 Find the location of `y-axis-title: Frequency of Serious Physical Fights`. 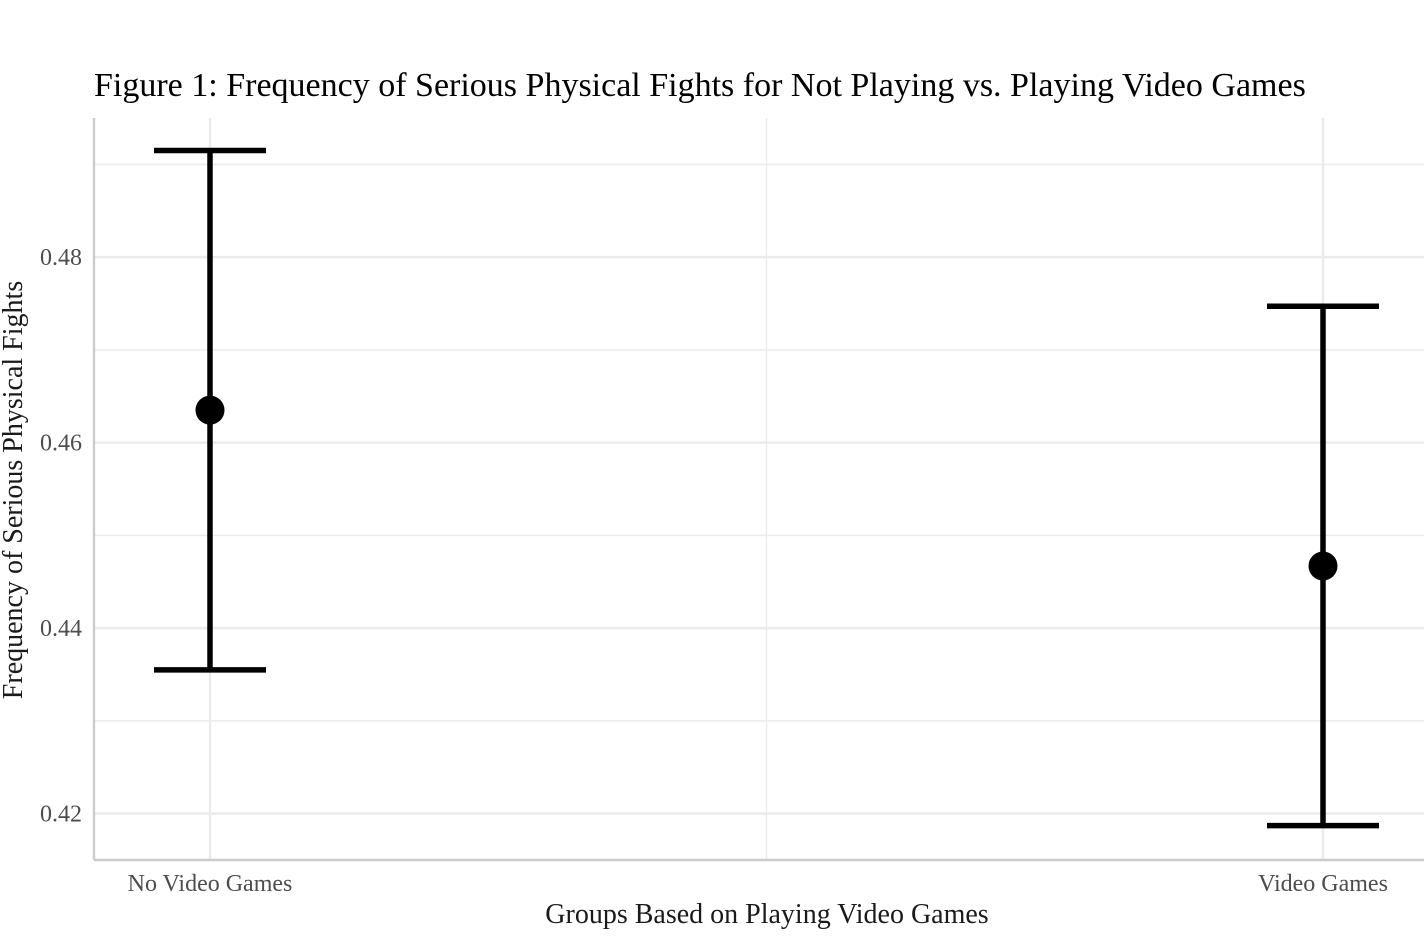

y-axis-title: Frequency of Serious Physical Fights is located at coordinates (14, 490).